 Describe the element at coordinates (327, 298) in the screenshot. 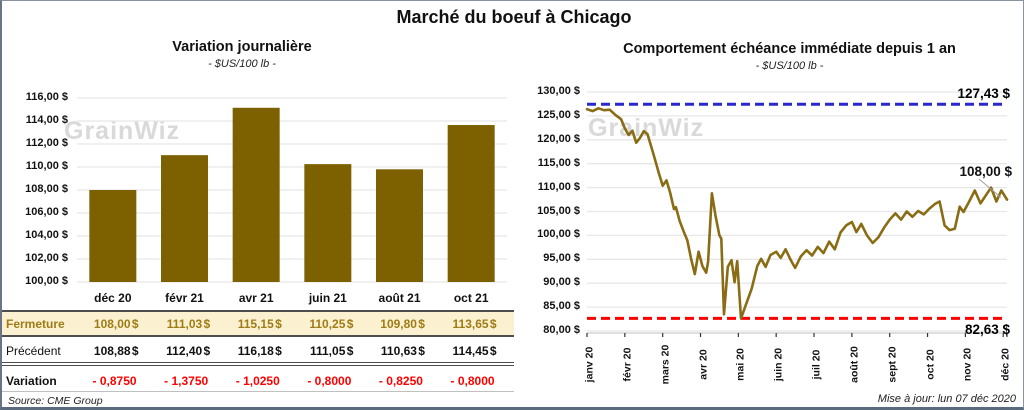

I see `category-label: juin 21` at that location.